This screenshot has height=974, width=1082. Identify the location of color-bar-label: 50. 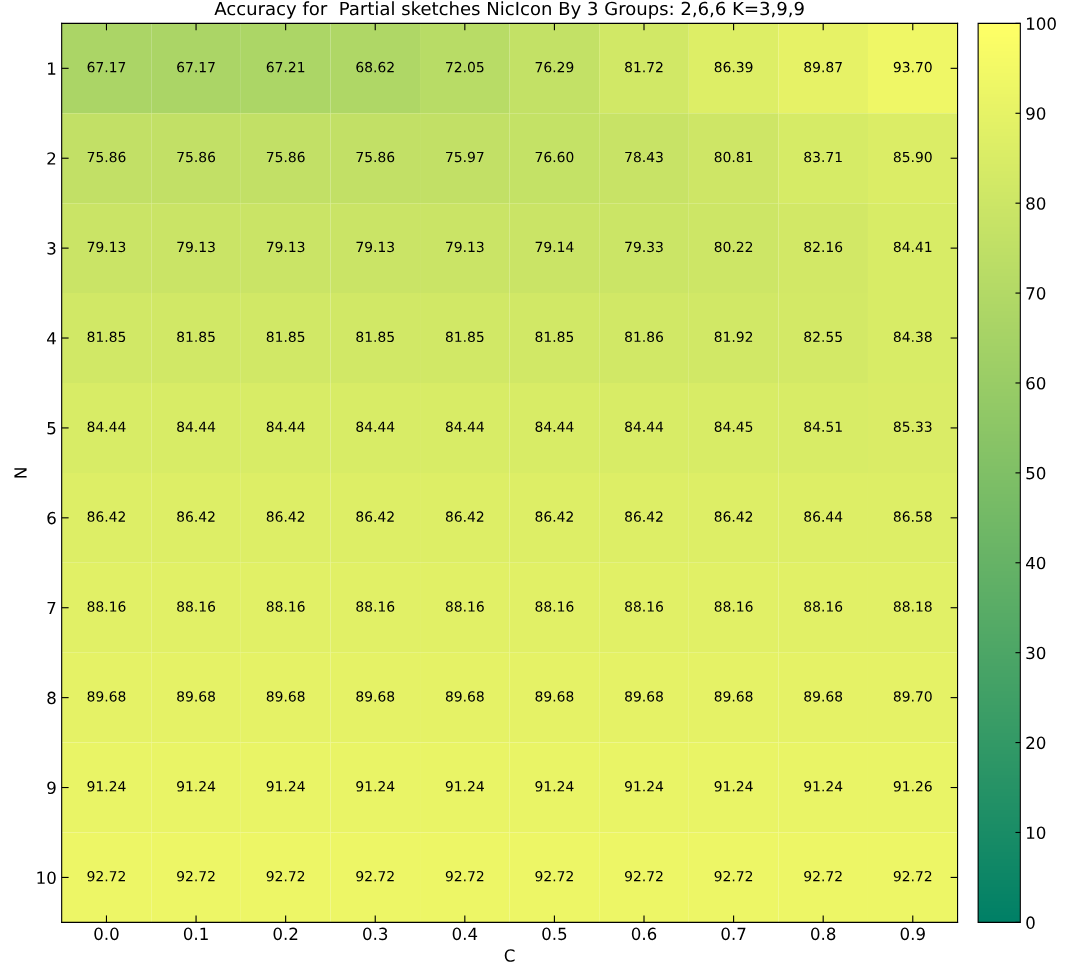
(1036, 473).